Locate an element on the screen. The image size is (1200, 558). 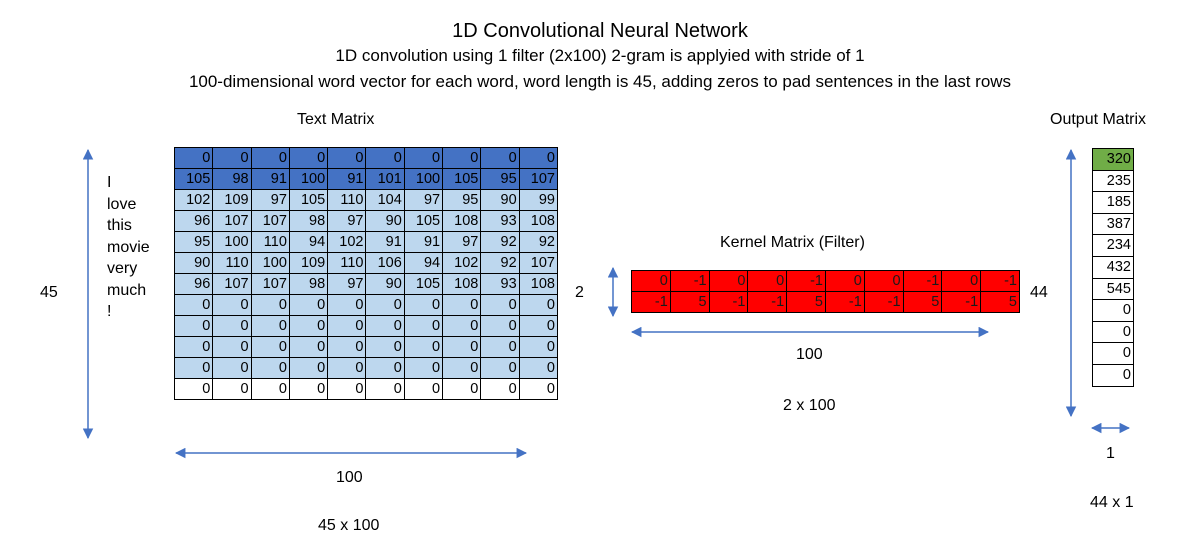
text-matrix-row: 90 110 100 109 110 106 94 102 92 107 is located at coordinates (365, 263).